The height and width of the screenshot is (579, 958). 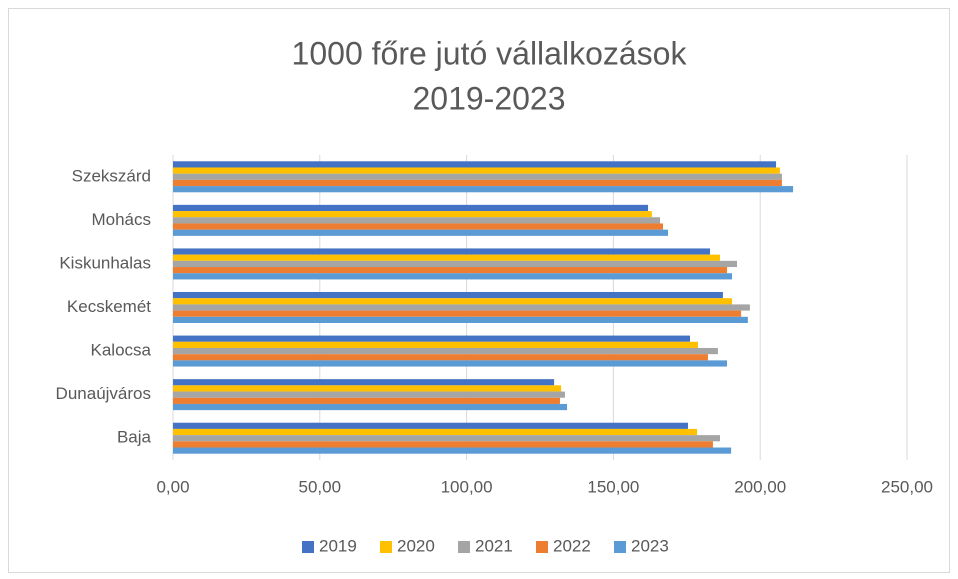 I want to click on y-tick-label: Mohács, so click(x=121, y=219).